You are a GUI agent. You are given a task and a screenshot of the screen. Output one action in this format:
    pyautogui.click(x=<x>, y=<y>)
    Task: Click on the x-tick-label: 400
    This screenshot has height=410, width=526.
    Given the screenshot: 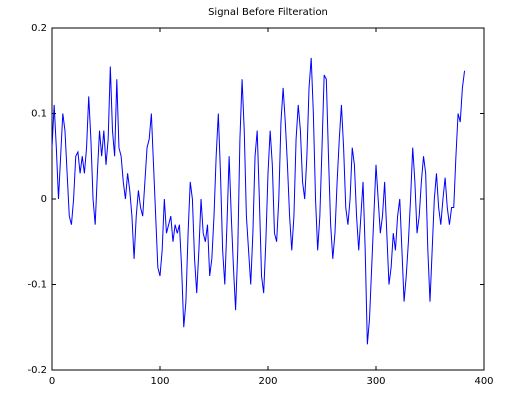 What is the action you would take?
    pyautogui.click(x=483, y=381)
    